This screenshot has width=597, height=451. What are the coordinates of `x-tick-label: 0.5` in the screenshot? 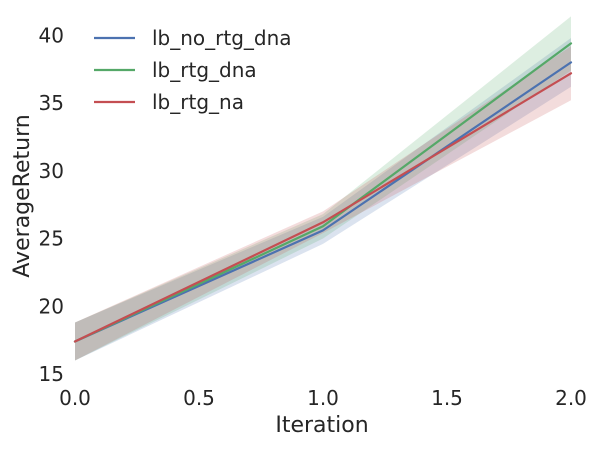 It's located at (199, 398).